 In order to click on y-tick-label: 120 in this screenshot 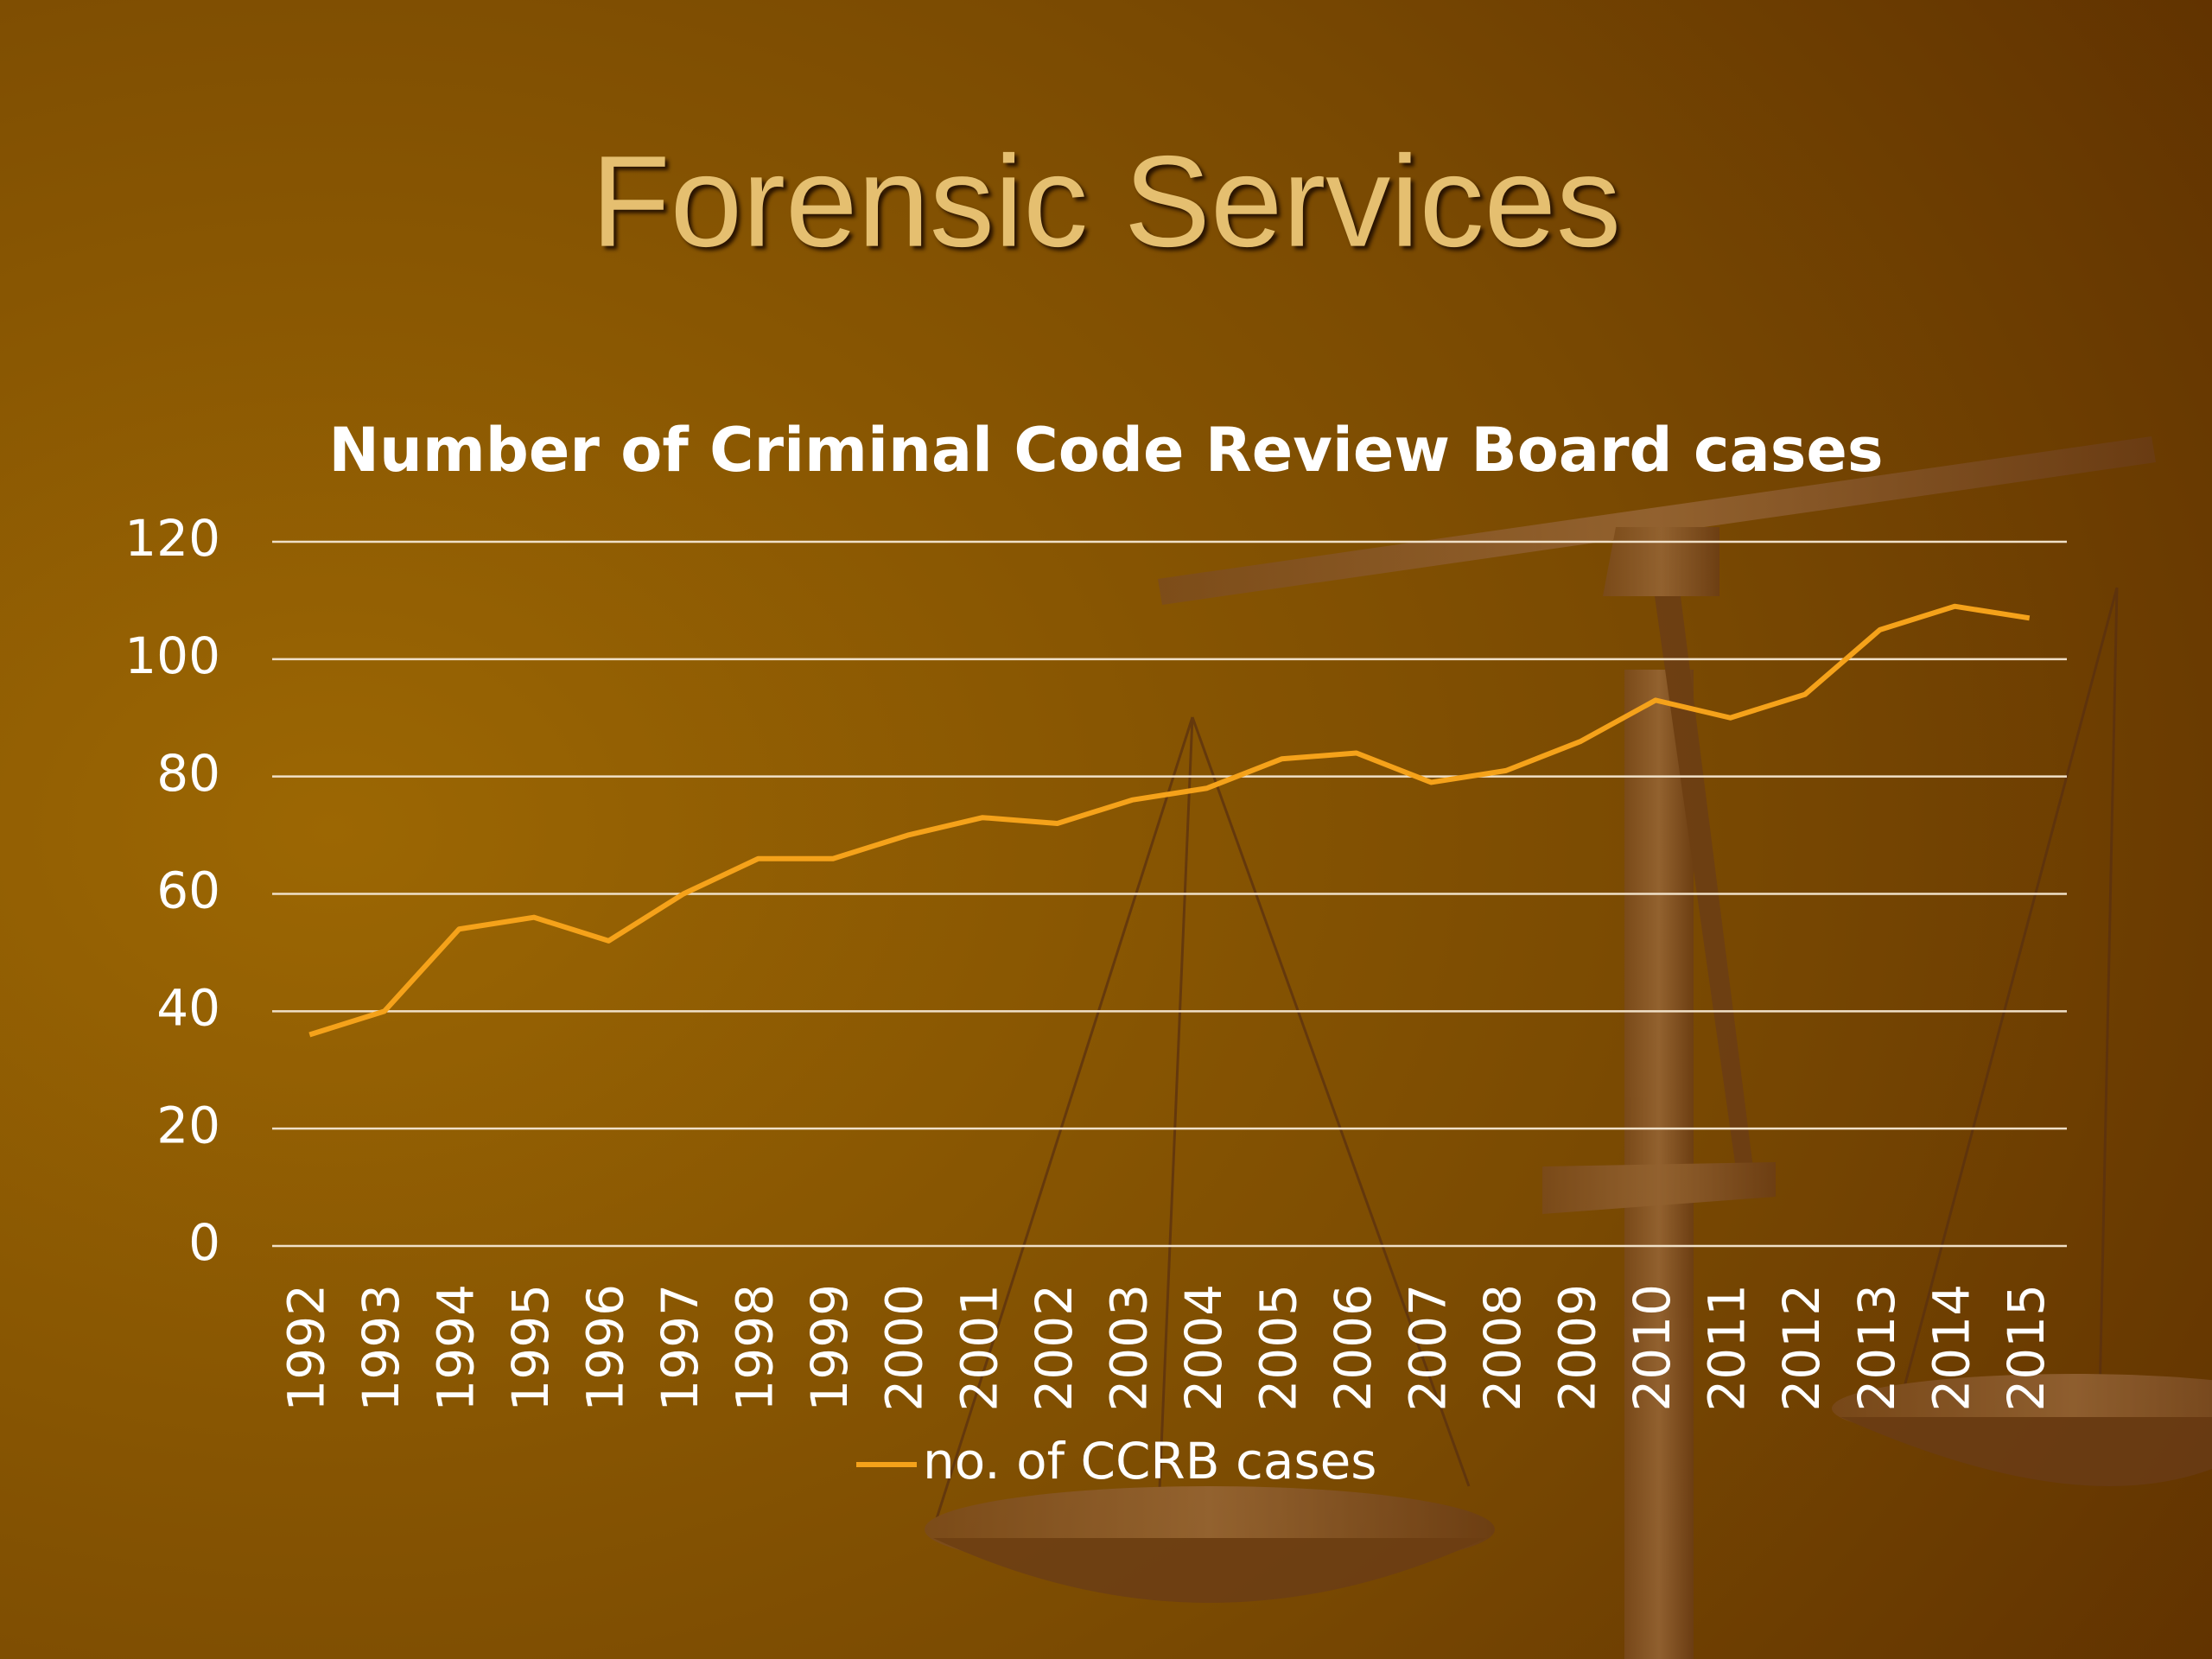, I will do `click(172, 538)`.